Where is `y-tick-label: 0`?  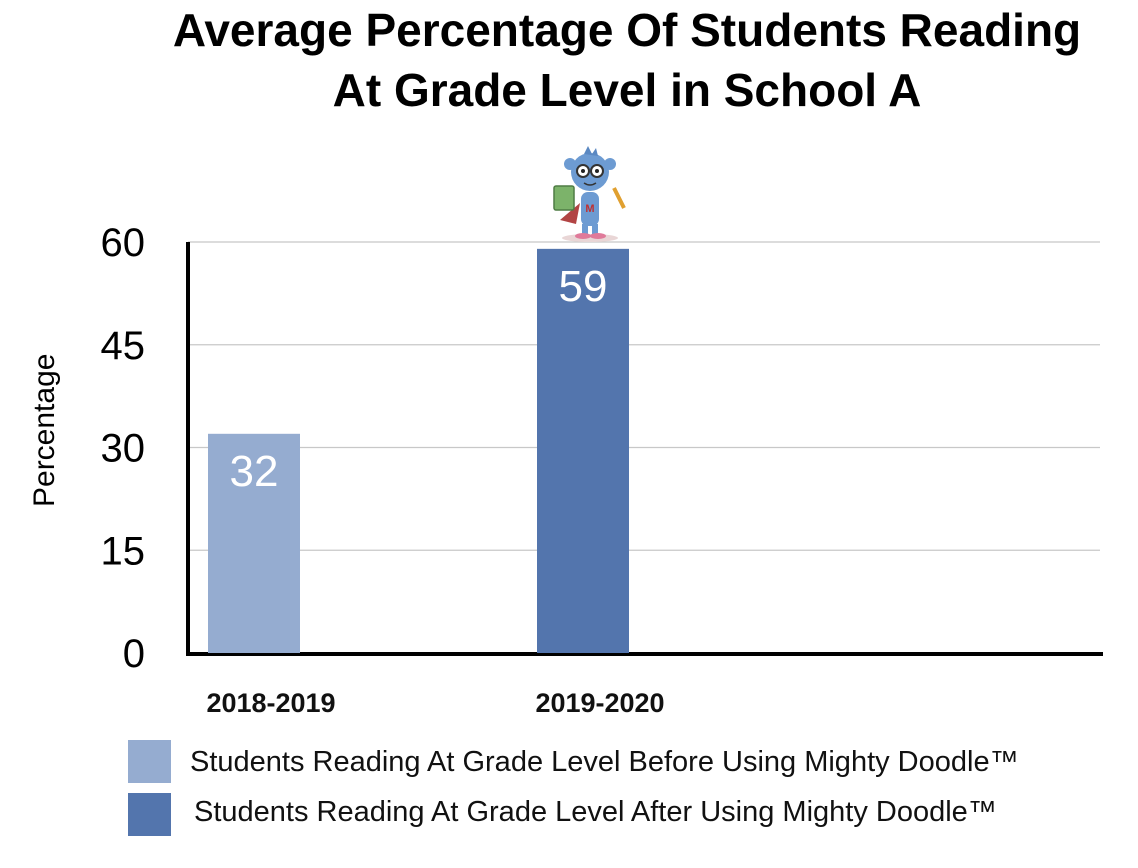 y-tick-label: 0 is located at coordinates (134, 654).